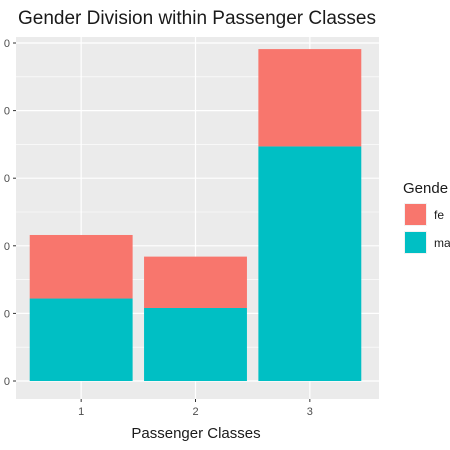 The image size is (450, 450). Describe the element at coordinates (415, 242) in the screenshot. I see `legend-swatch-male` at that location.